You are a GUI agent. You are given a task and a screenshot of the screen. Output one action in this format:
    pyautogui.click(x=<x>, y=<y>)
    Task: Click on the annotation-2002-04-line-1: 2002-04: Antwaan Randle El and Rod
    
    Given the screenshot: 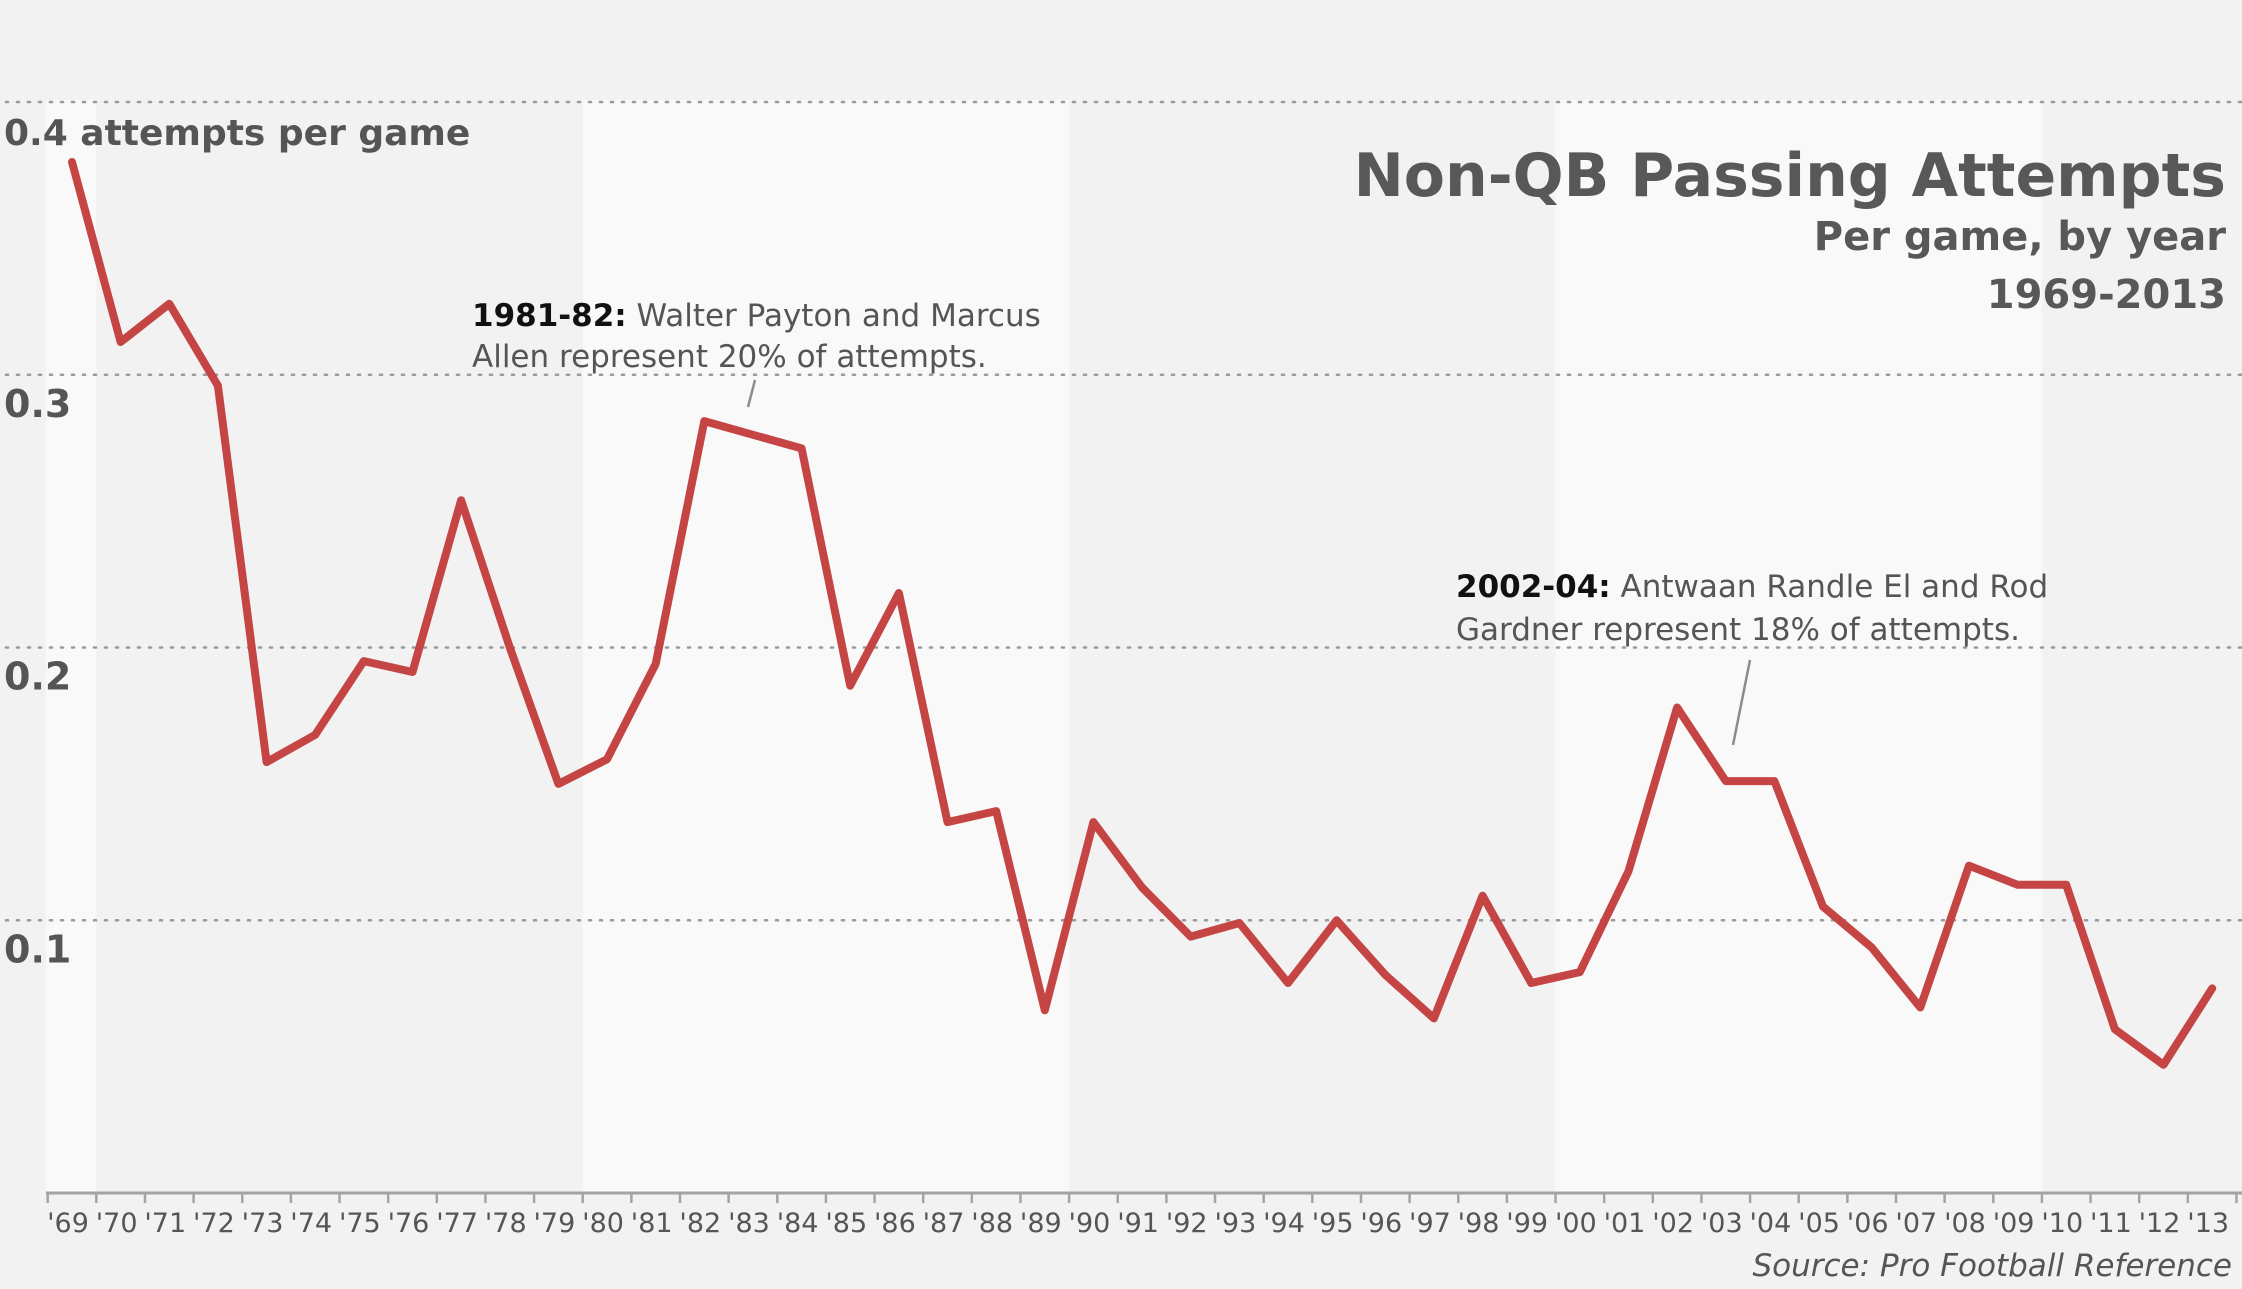 What is the action you would take?
    pyautogui.click(x=1752, y=587)
    